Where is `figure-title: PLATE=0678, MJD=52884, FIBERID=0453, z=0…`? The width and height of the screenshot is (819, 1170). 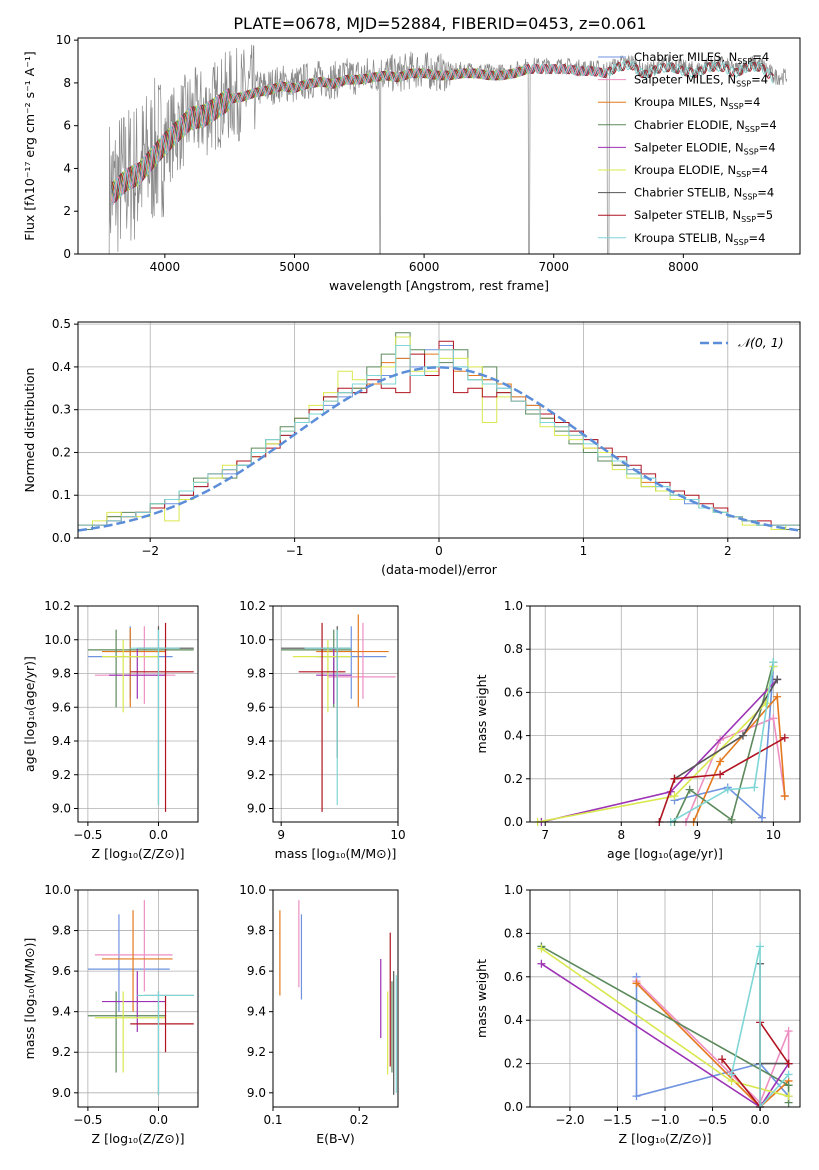
figure-title: PLATE=0678, MJD=52884, FIBERID=0453, z=0… is located at coordinates (439, 23).